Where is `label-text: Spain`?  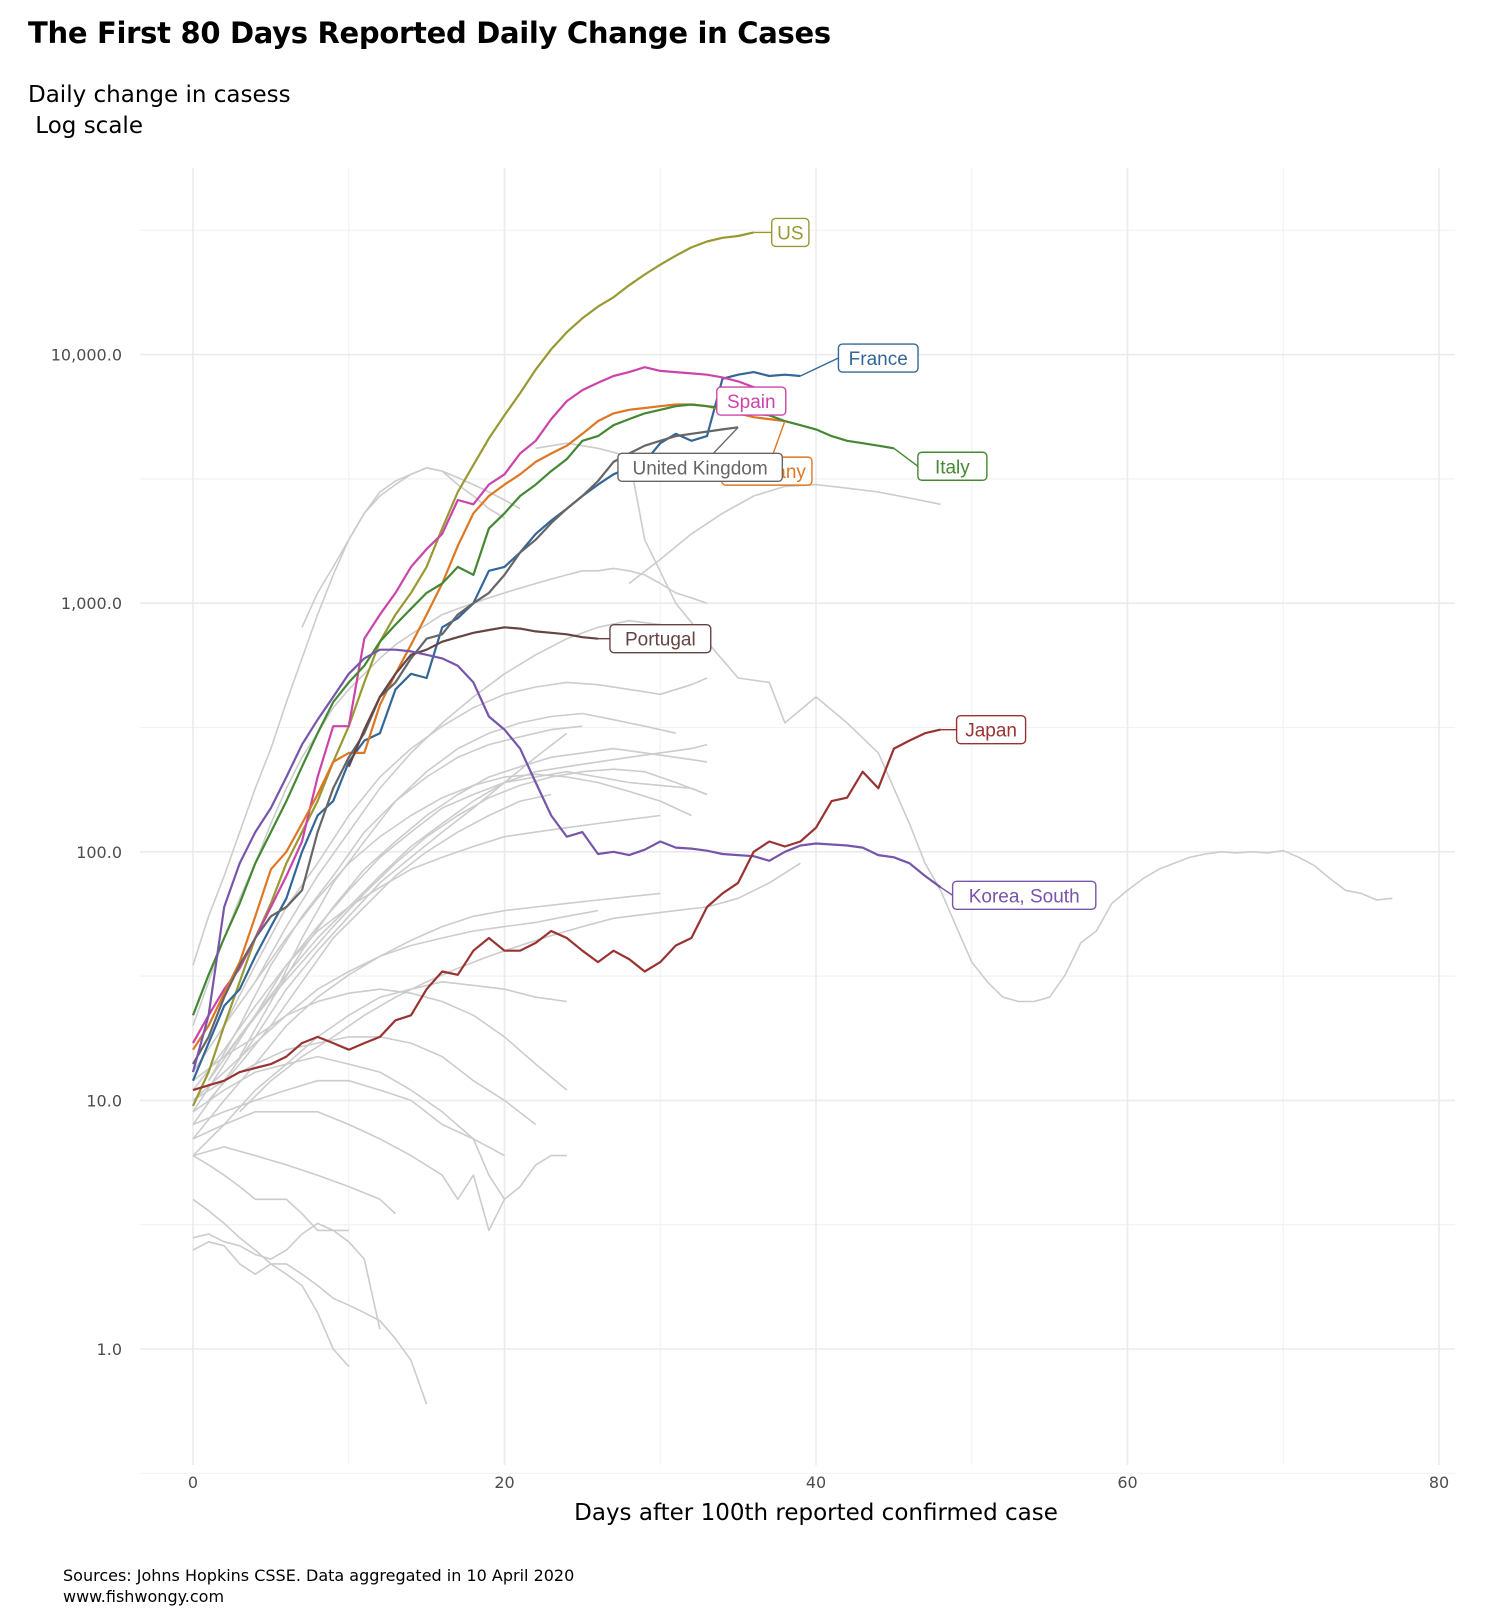 label-text: Spain is located at coordinates (751, 402).